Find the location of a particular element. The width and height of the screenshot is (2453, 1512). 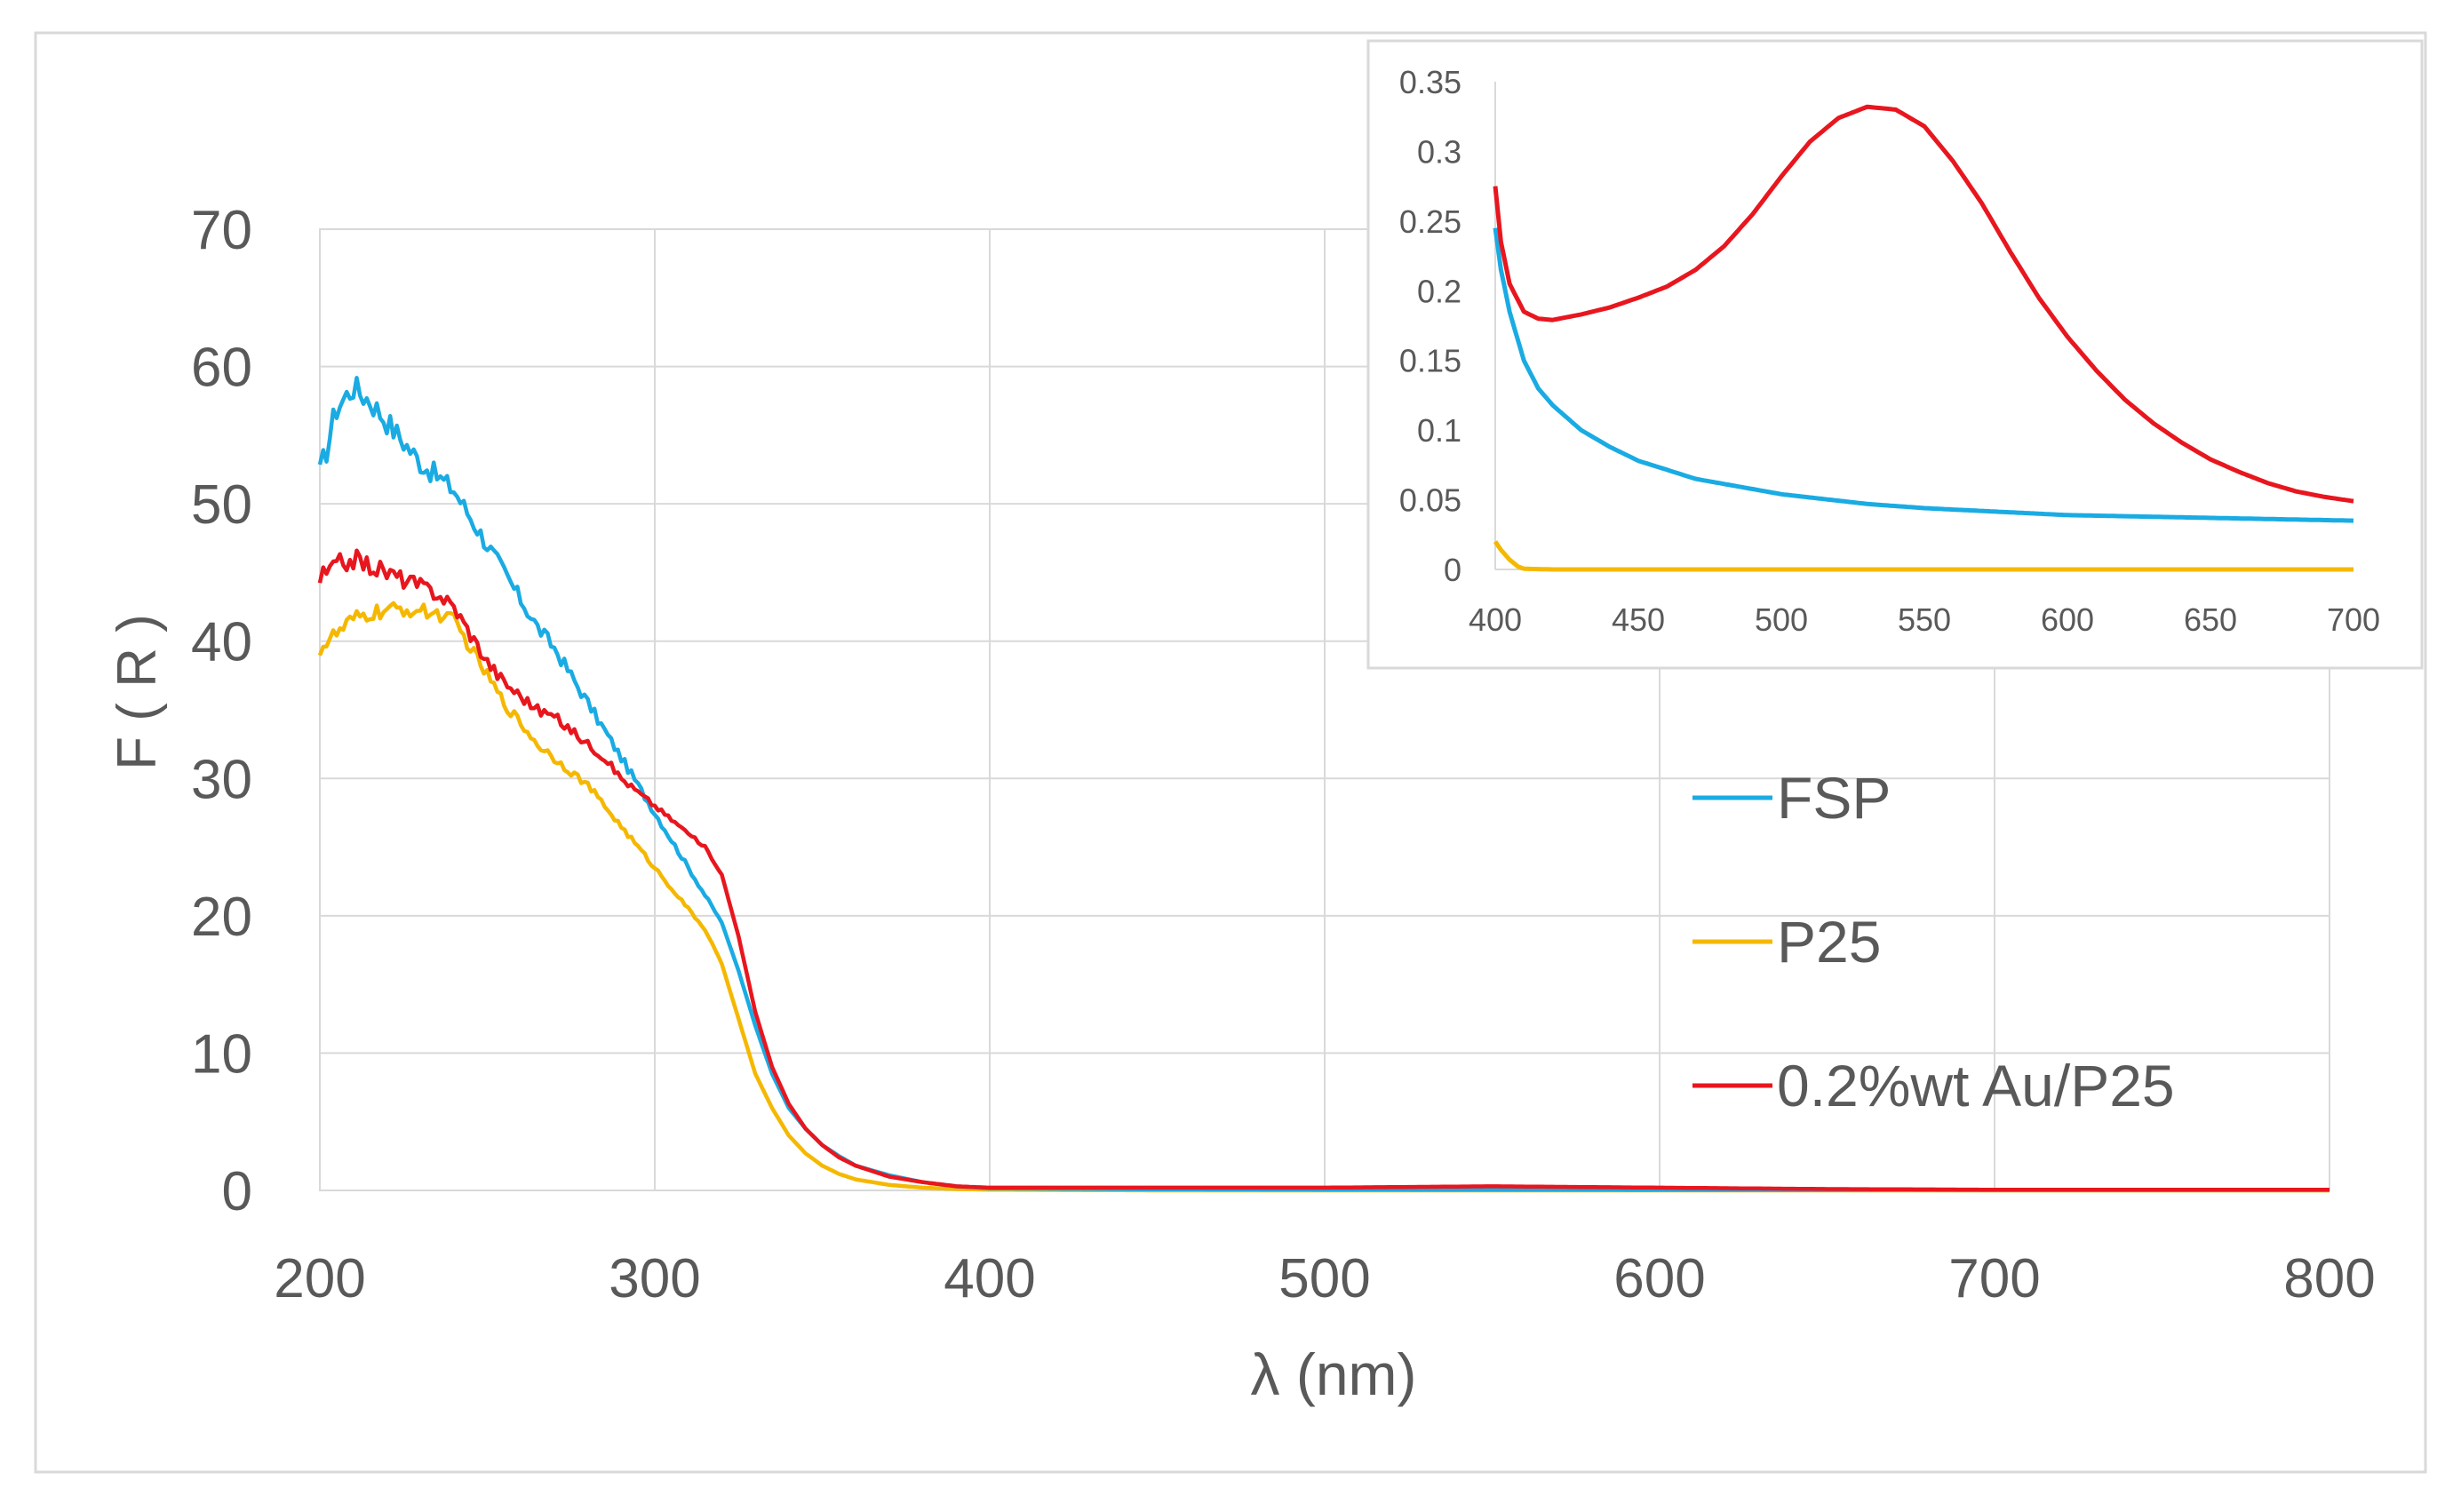

legend-label: FSP is located at coordinates (1834, 798).